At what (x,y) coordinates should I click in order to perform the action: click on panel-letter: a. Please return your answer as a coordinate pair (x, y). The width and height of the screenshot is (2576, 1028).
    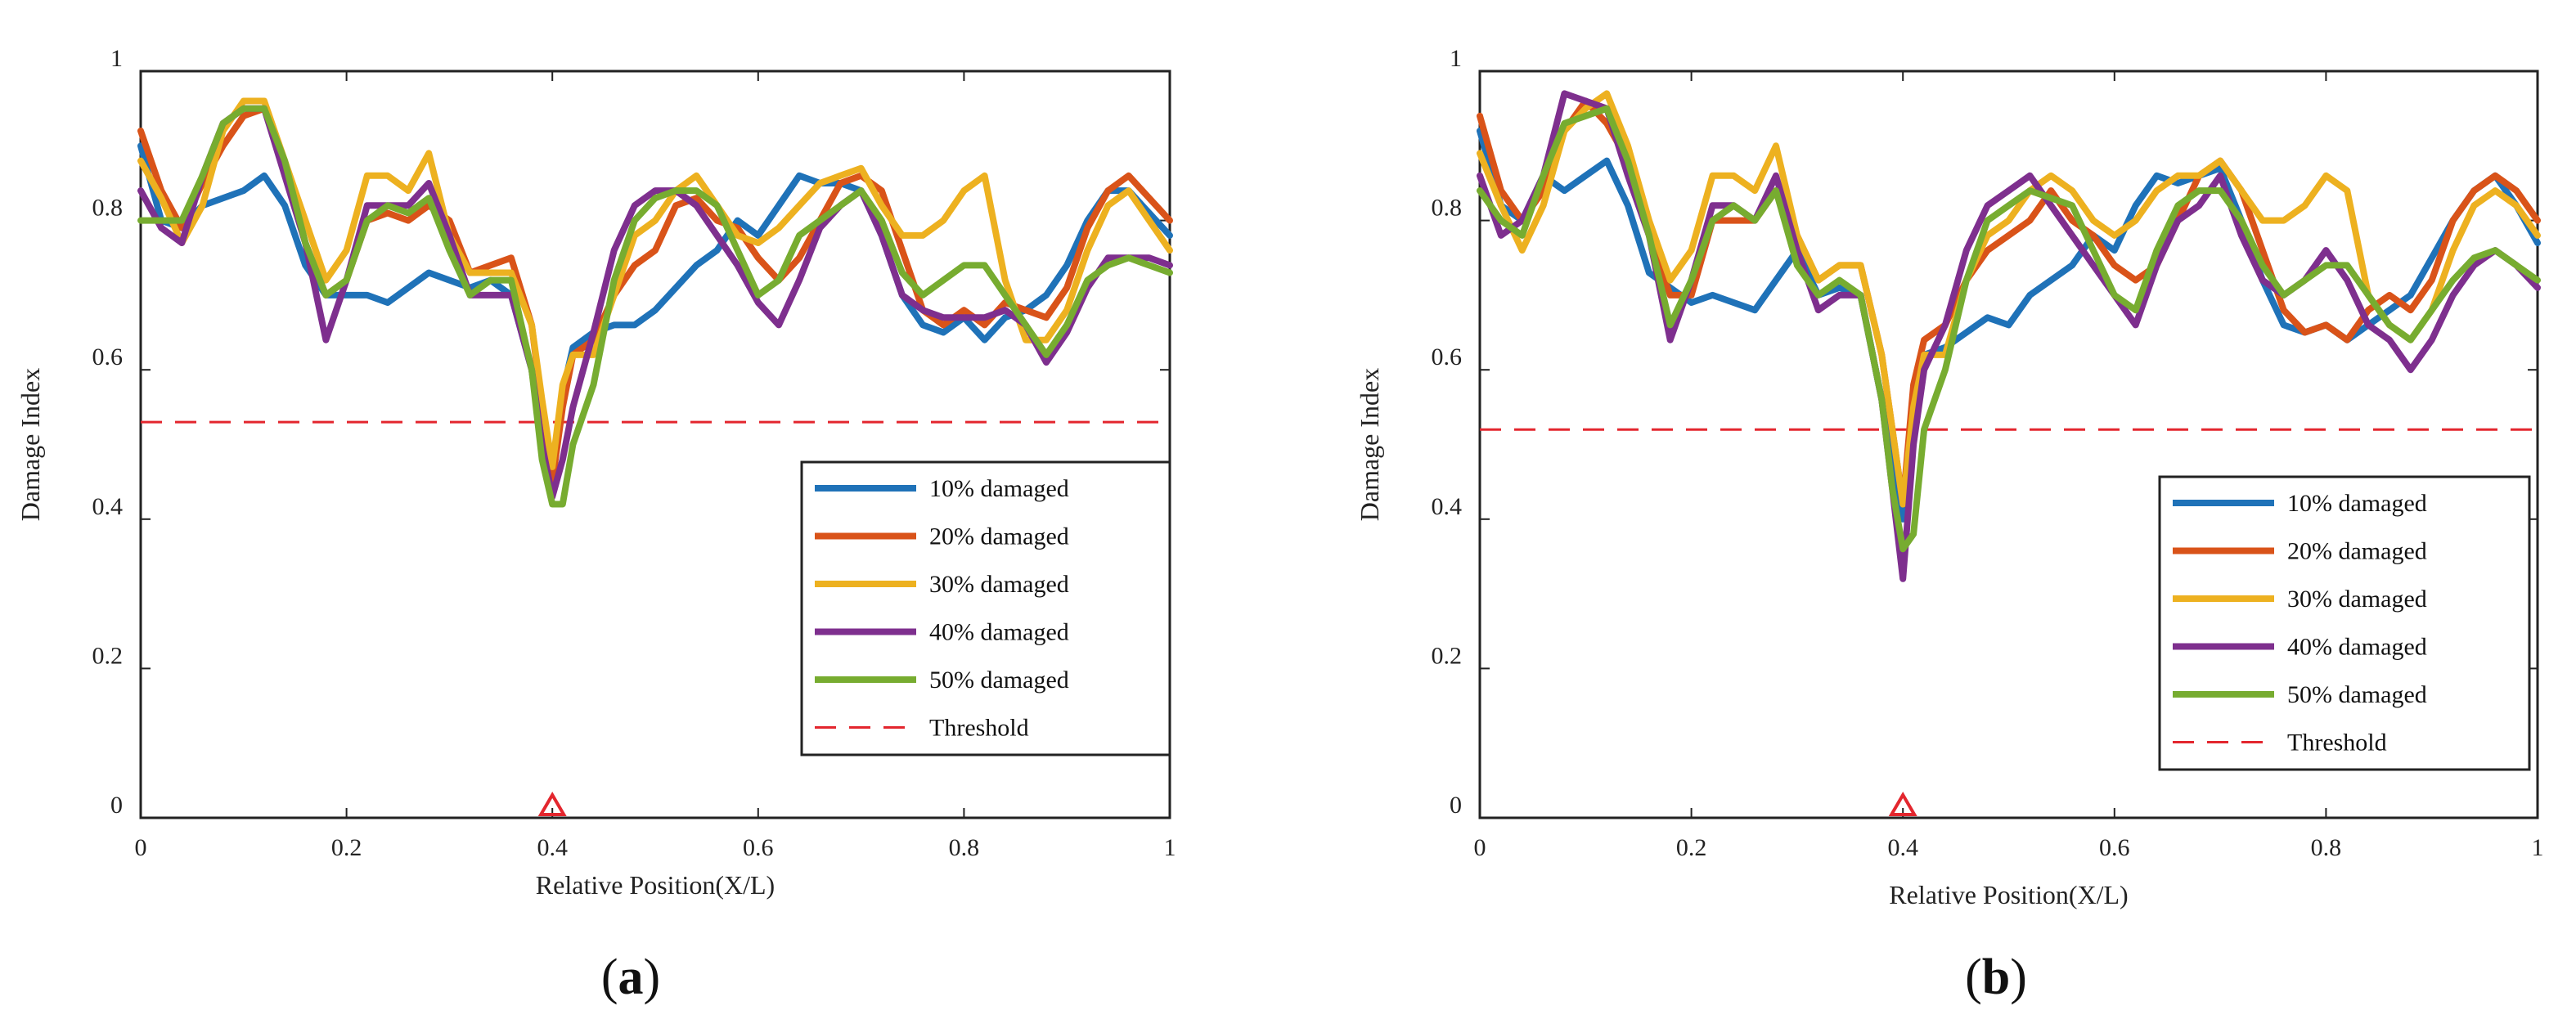
    Looking at the image, I should click on (631, 977).